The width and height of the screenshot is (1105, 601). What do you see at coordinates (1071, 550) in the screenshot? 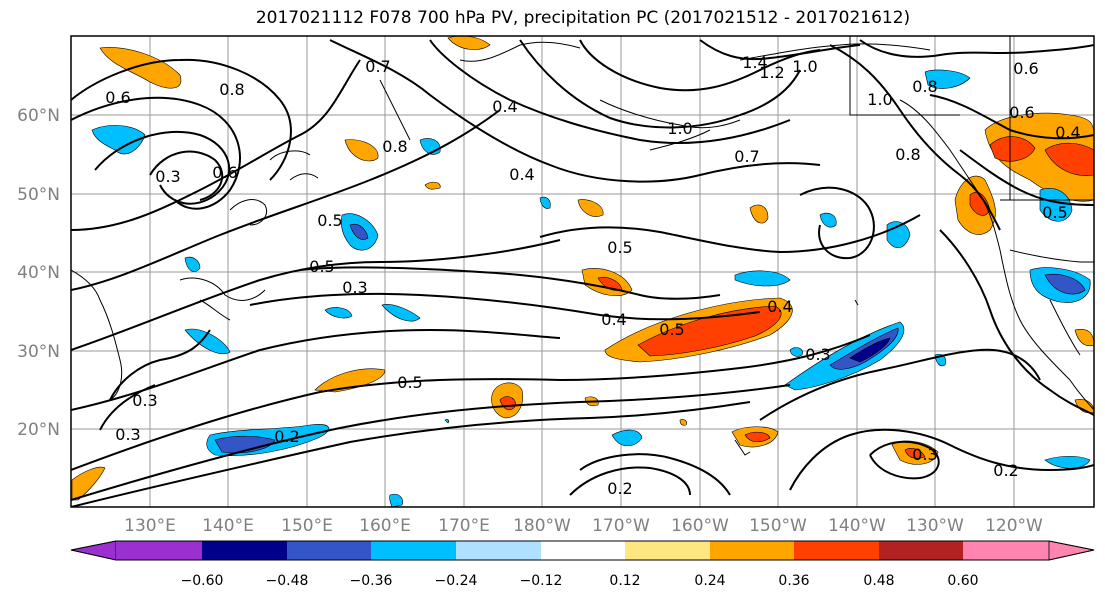
I see `colorbar-max-arrow` at bounding box center [1071, 550].